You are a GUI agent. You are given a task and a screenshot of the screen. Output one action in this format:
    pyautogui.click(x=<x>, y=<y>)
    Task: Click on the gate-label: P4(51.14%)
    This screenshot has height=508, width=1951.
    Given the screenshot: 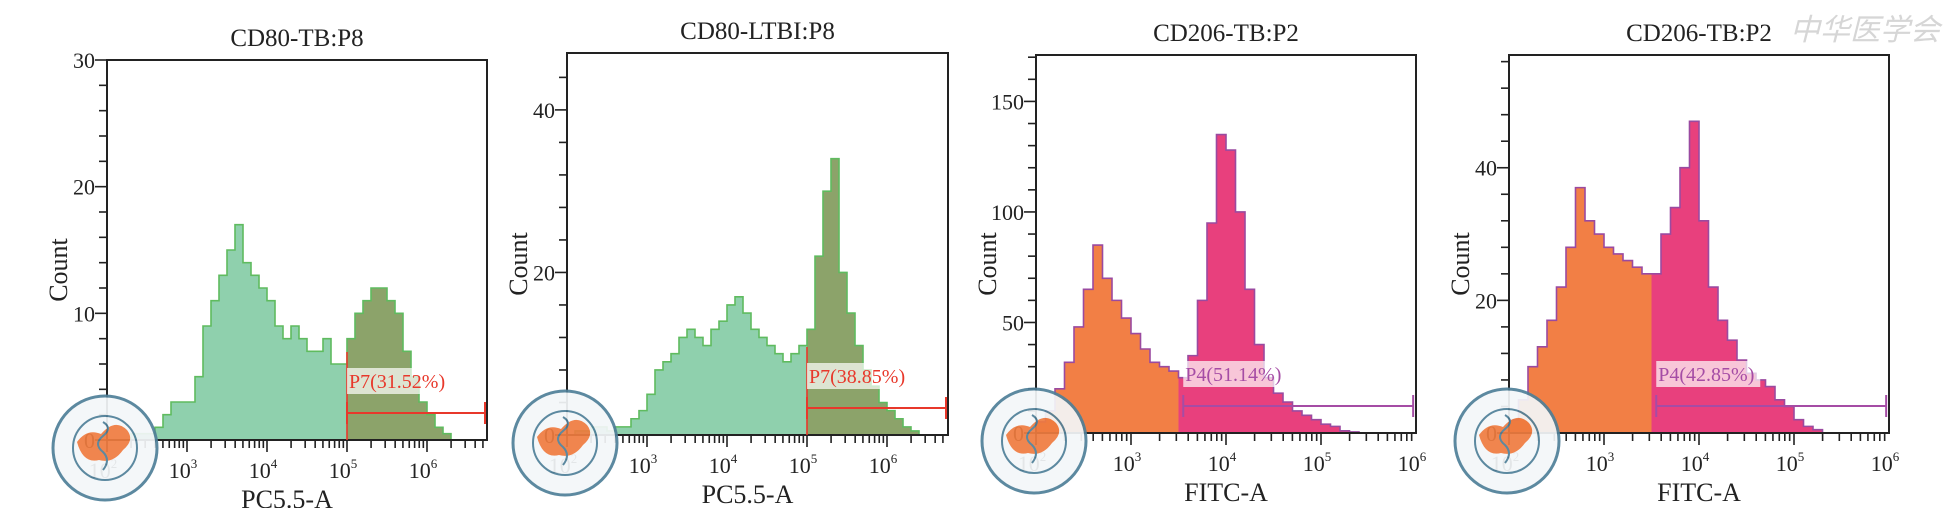 What is the action you would take?
    pyautogui.click(x=1233, y=375)
    